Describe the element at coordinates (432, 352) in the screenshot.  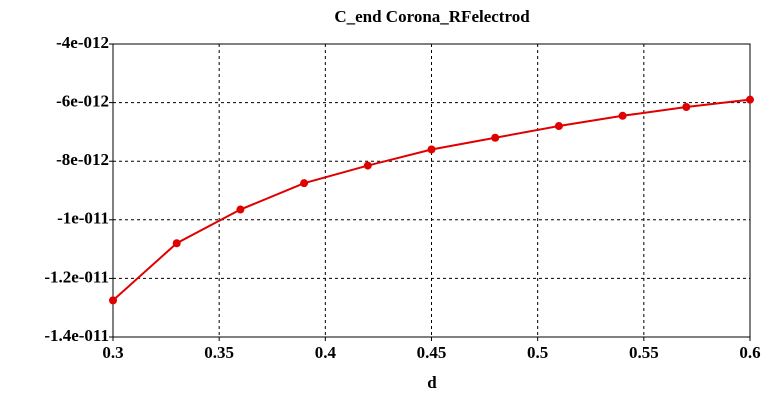
I see `x-tick-label: 0.45` at that location.